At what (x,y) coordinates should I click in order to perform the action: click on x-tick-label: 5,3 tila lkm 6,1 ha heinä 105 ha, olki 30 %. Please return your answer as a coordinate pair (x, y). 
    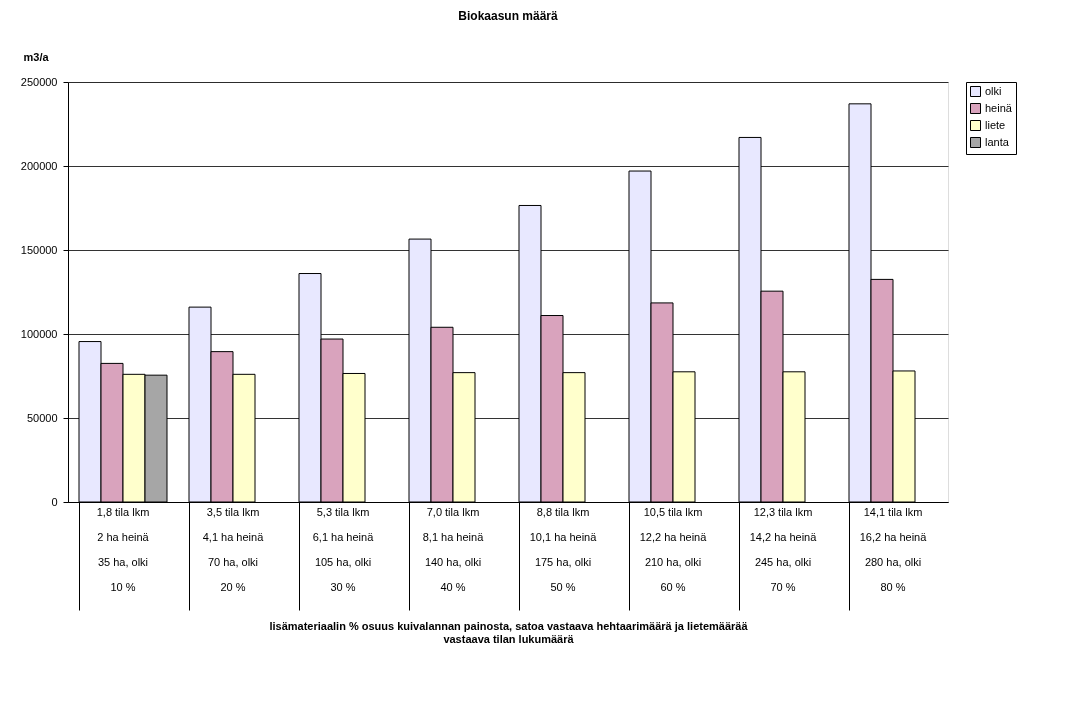
    Looking at the image, I should click on (343, 549).